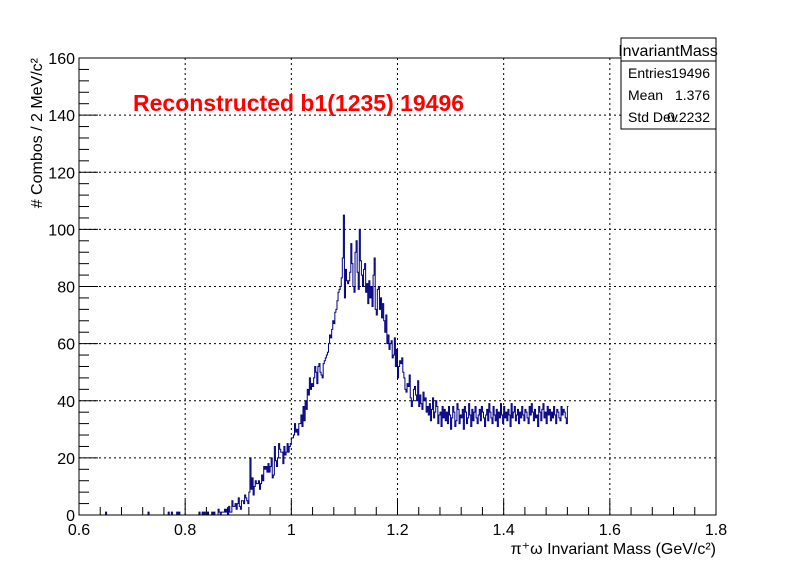 Image resolution: width=796 pixels, height=577 pixels. I want to click on annotation-text: Reconstructed b1(1235) 19496, so click(298, 103).